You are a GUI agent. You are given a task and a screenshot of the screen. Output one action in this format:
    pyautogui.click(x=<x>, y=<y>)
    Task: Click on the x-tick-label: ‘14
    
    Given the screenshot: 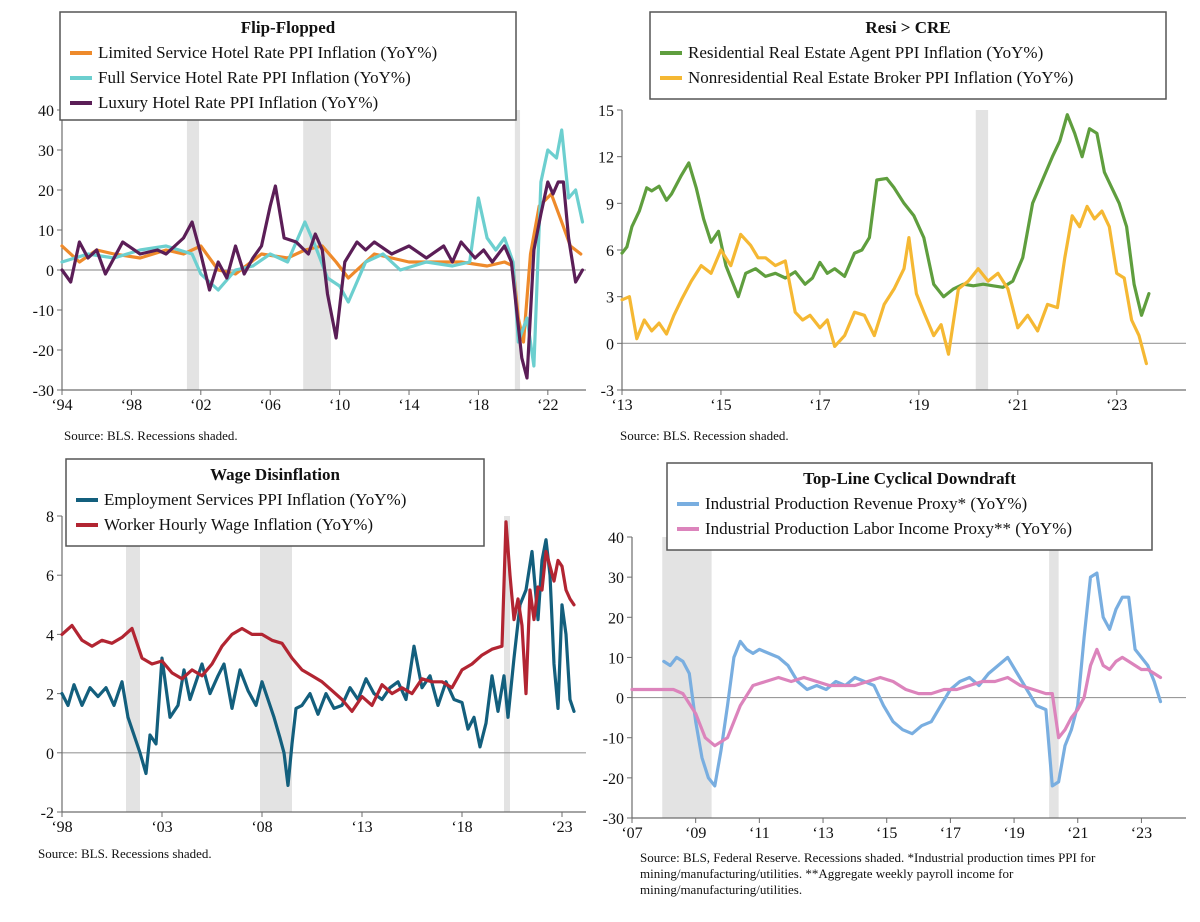 What is the action you would take?
    pyautogui.click(x=408, y=405)
    